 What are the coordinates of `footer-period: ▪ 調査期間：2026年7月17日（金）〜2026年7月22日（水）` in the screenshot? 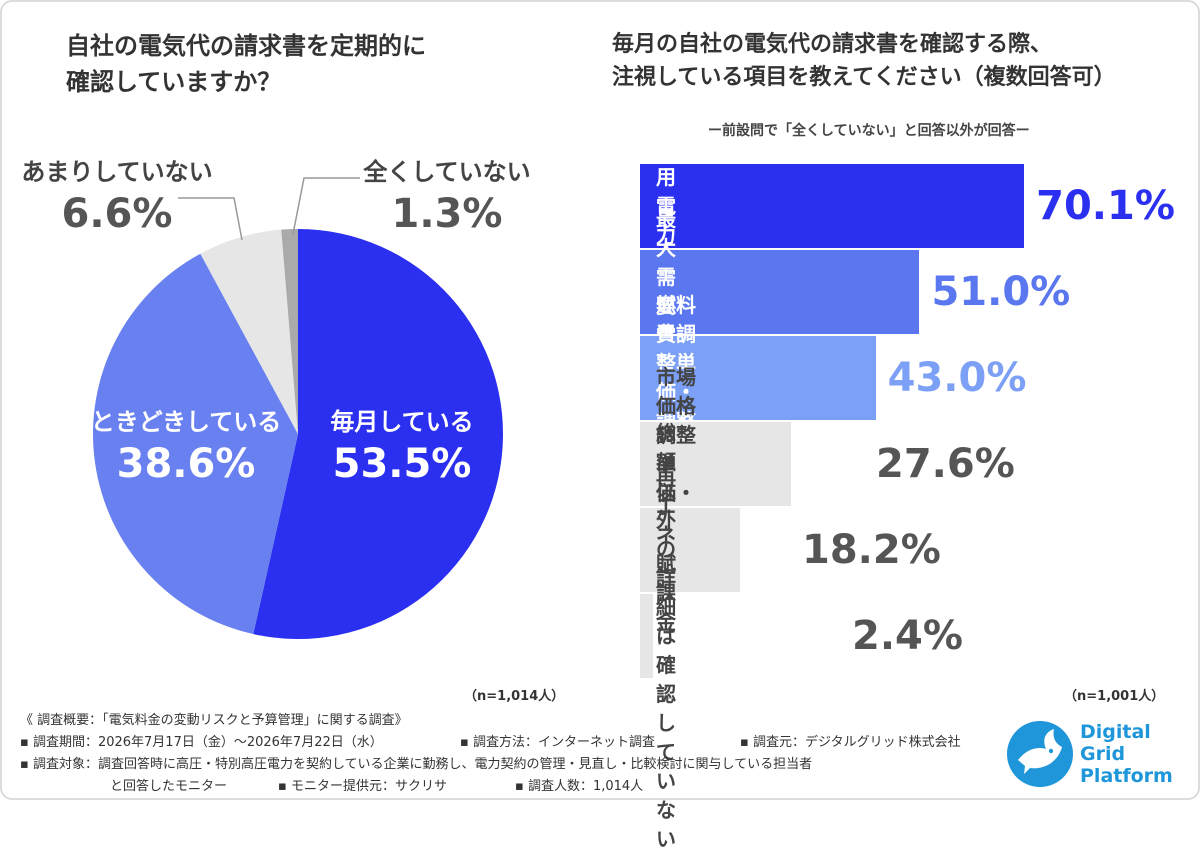 It's located at (201, 742).